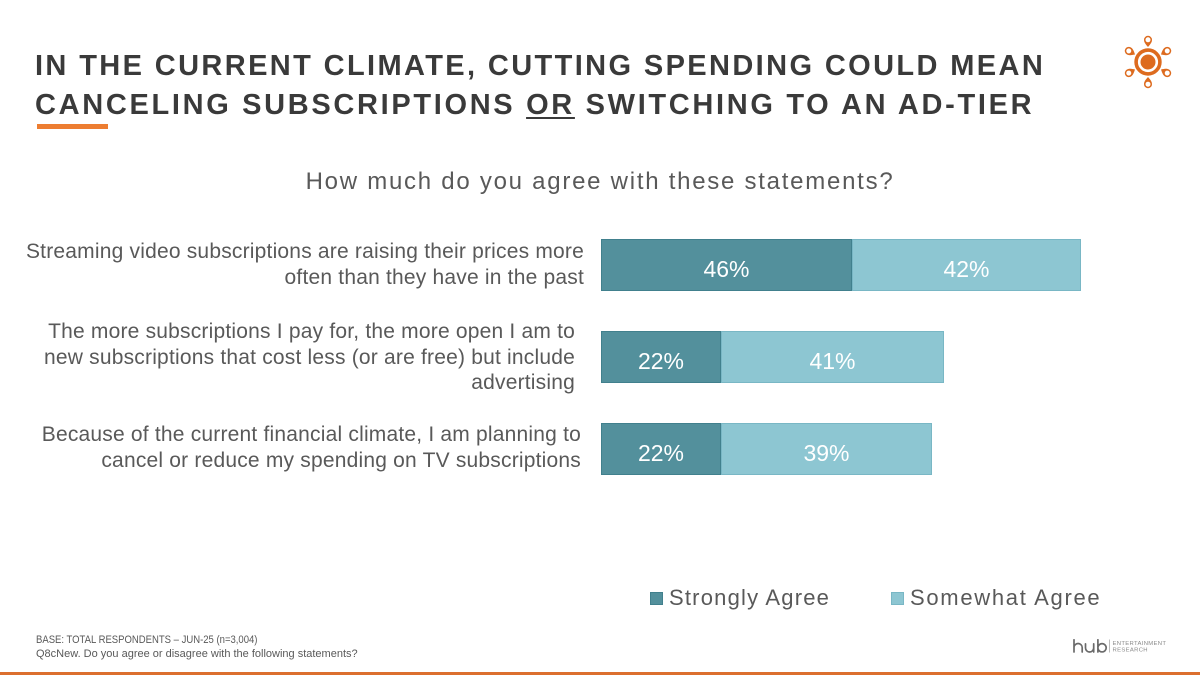  Describe the element at coordinates (1140, 644) in the screenshot. I see `svg-text: ENTERTAINMENT` at that location.